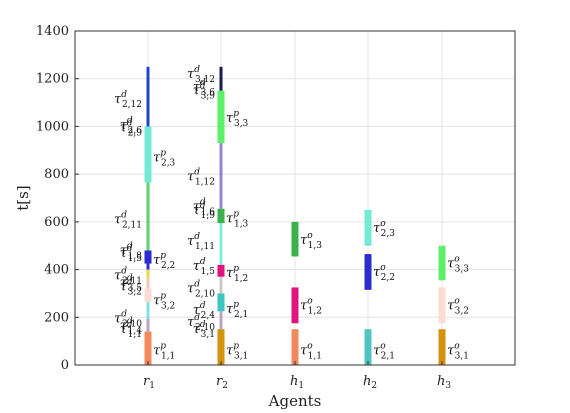  What do you see at coordinates (131, 330) in the screenshot?
I see `task-label: τd 1,1` at bounding box center [131, 330].